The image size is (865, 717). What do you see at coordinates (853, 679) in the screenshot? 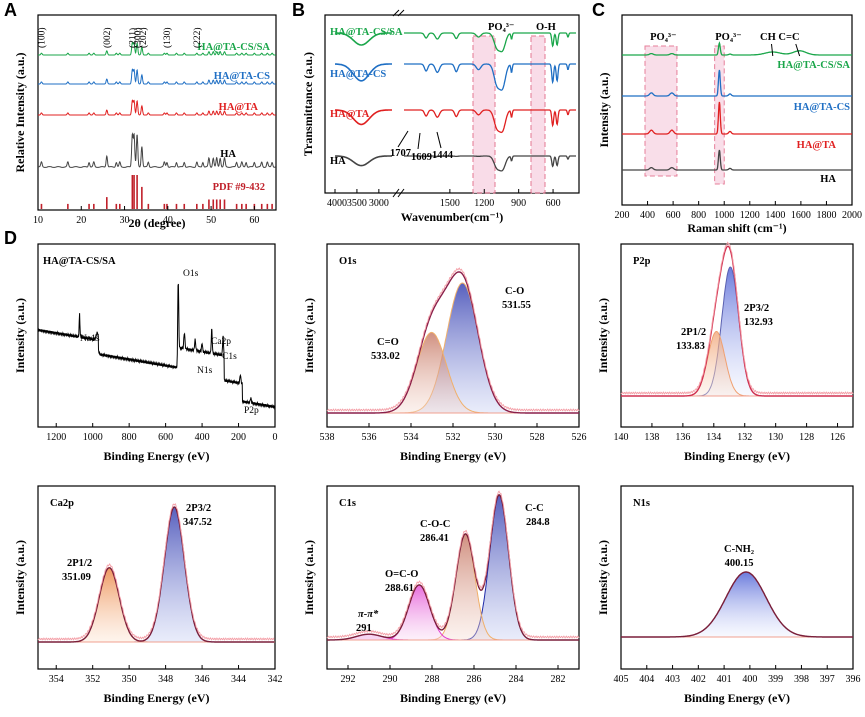
I see `xps-x-tick-label: 396` at bounding box center [853, 679].